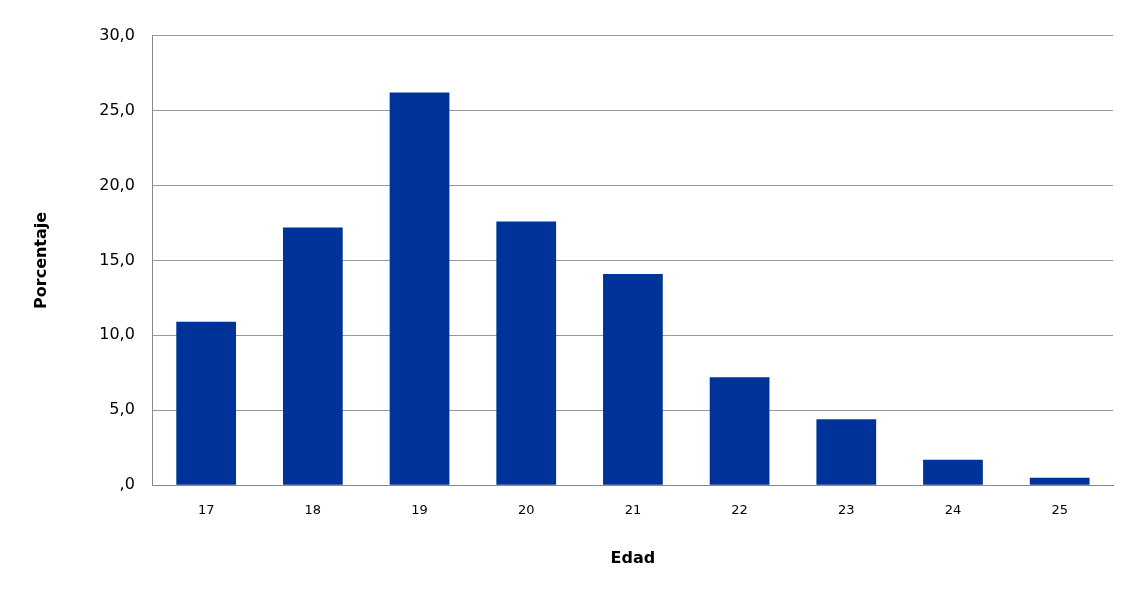 The height and width of the screenshot is (590, 1133). Describe the element at coordinates (127, 484) in the screenshot. I see `y-tick-label: ,0` at that location.